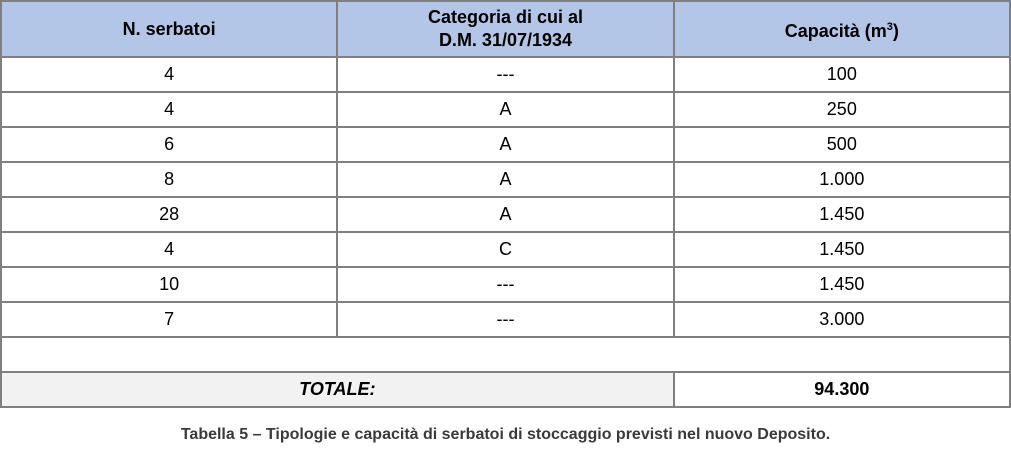  Describe the element at coordinates (337, 389) in the screenshot. I see `total-label: TOTALE:` at that location.